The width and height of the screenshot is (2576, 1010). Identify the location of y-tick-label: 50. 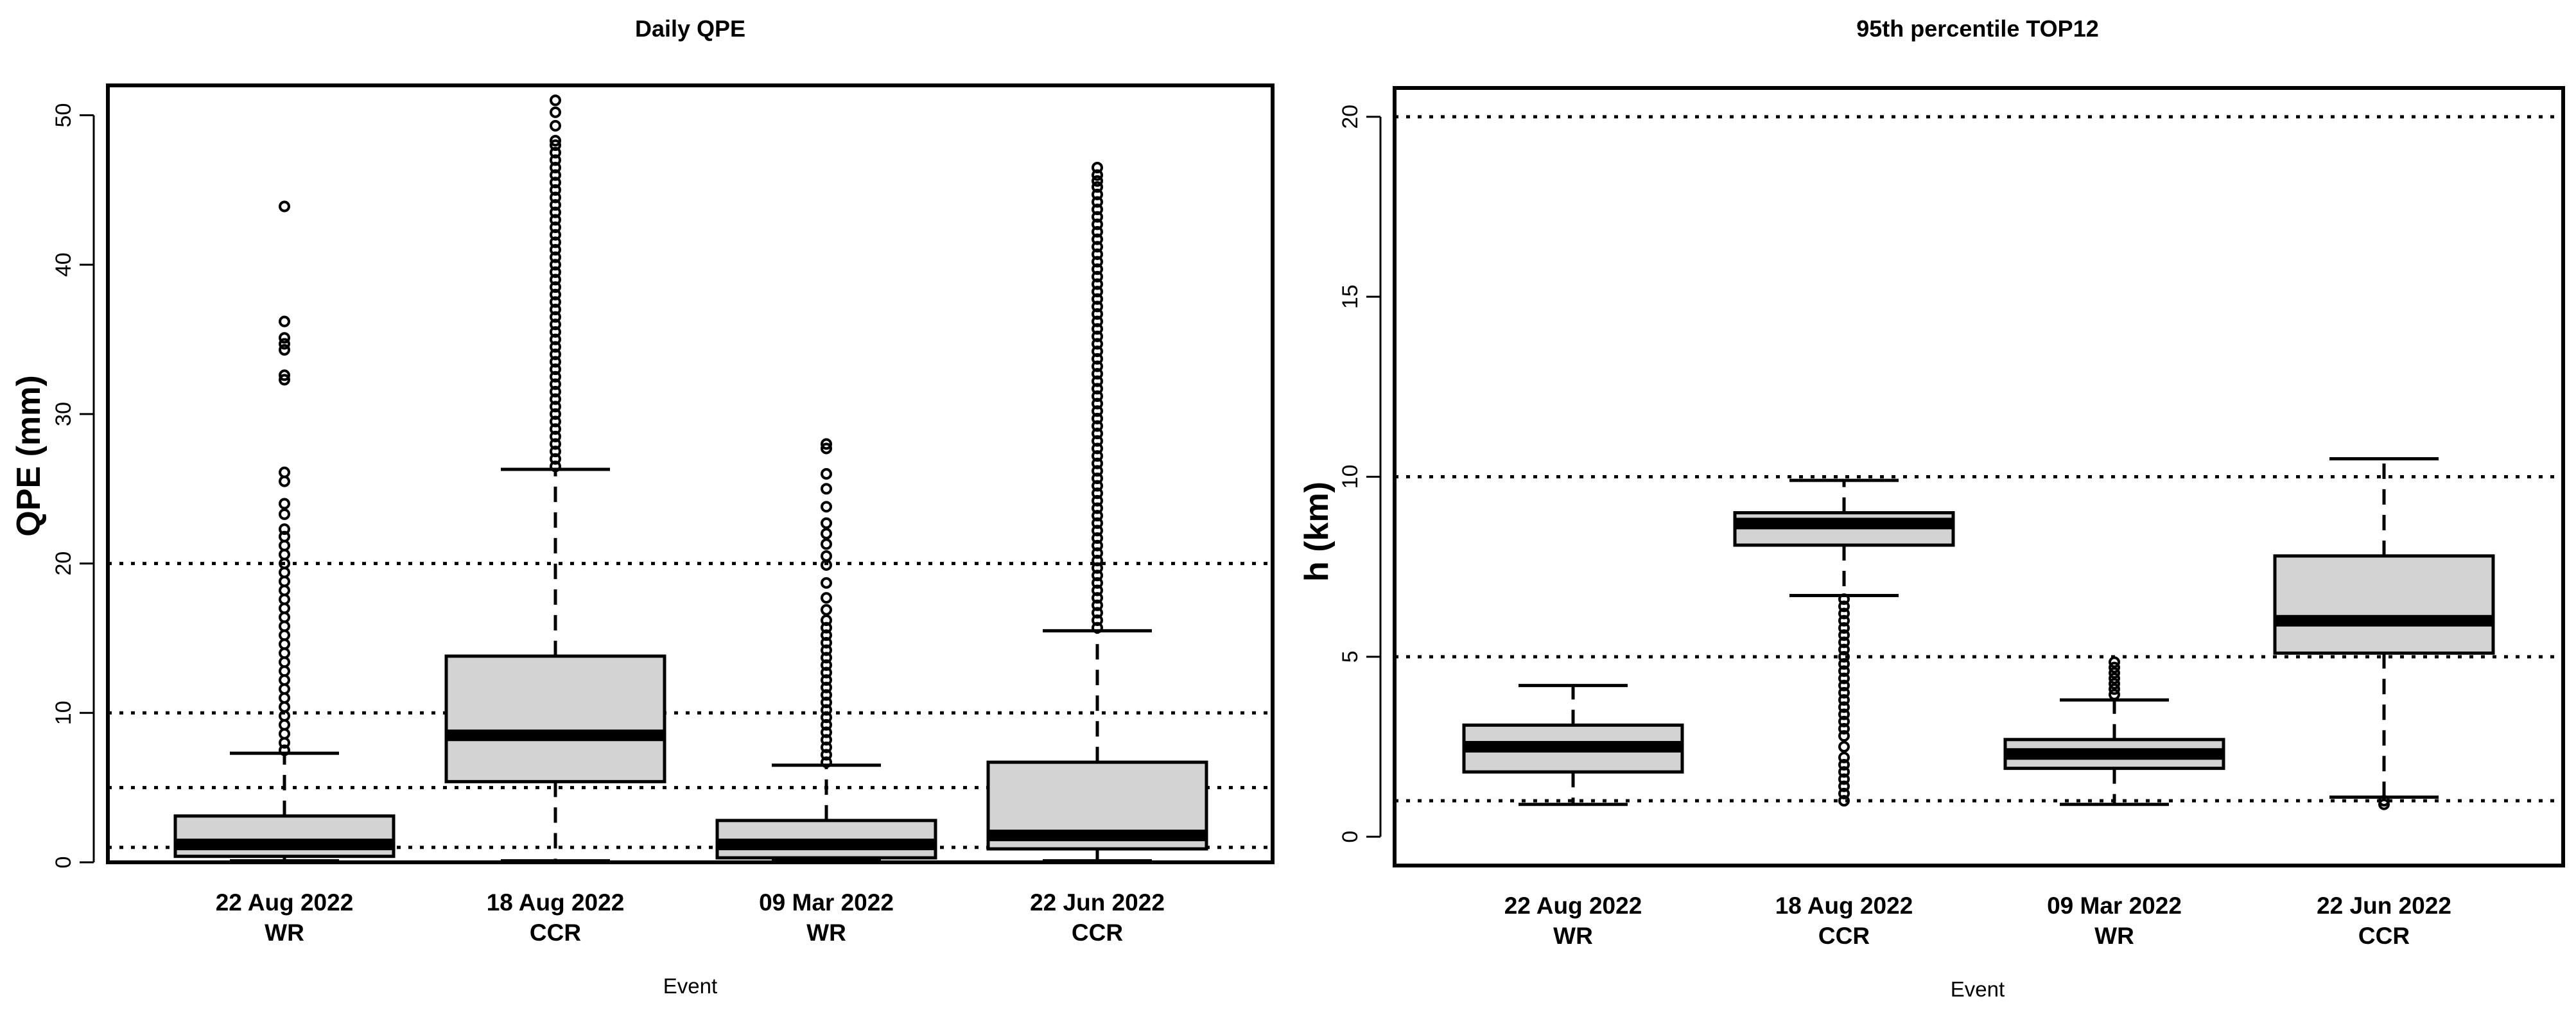
(63, 115).